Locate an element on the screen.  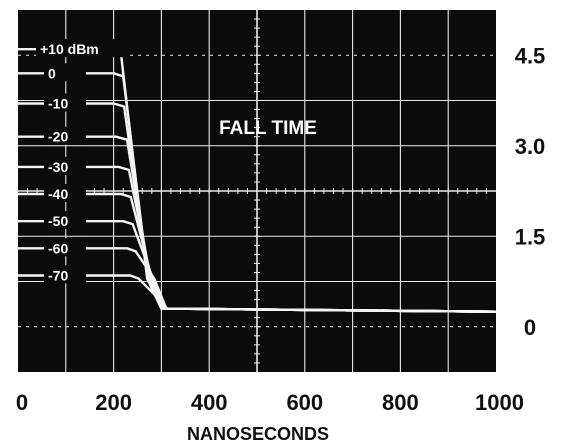
series-label: -20 is located at coordinates (58, 137).